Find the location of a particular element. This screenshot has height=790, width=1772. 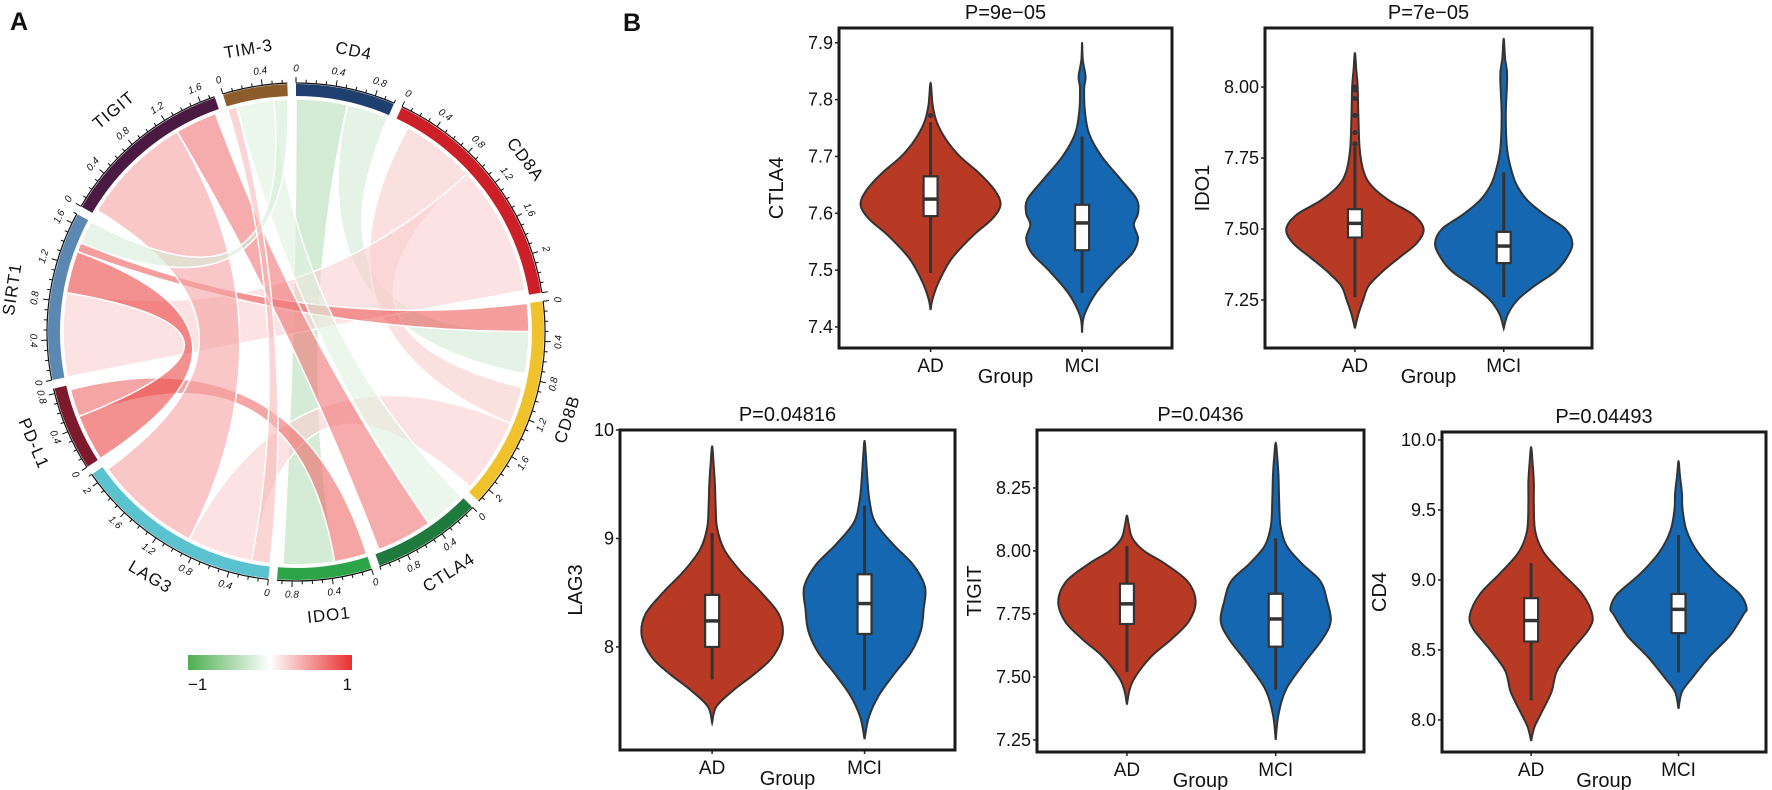

sector-lag3 is located at coordinates (181, 522).